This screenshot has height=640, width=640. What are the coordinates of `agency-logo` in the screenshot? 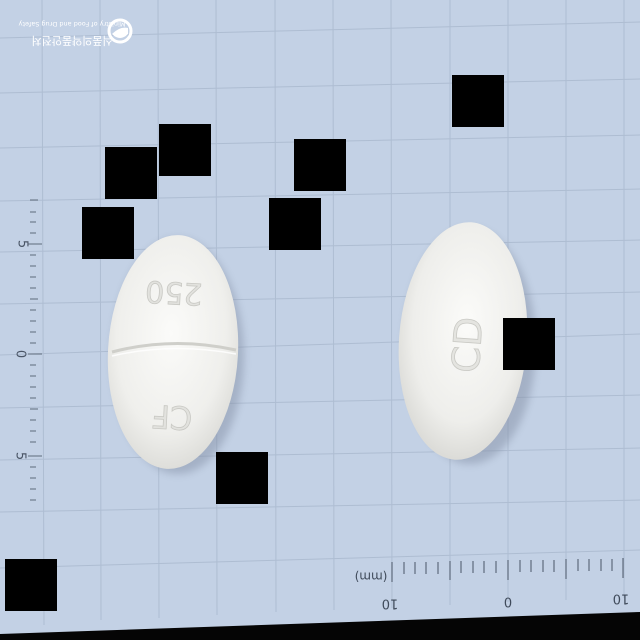 It's located at (120, 31).